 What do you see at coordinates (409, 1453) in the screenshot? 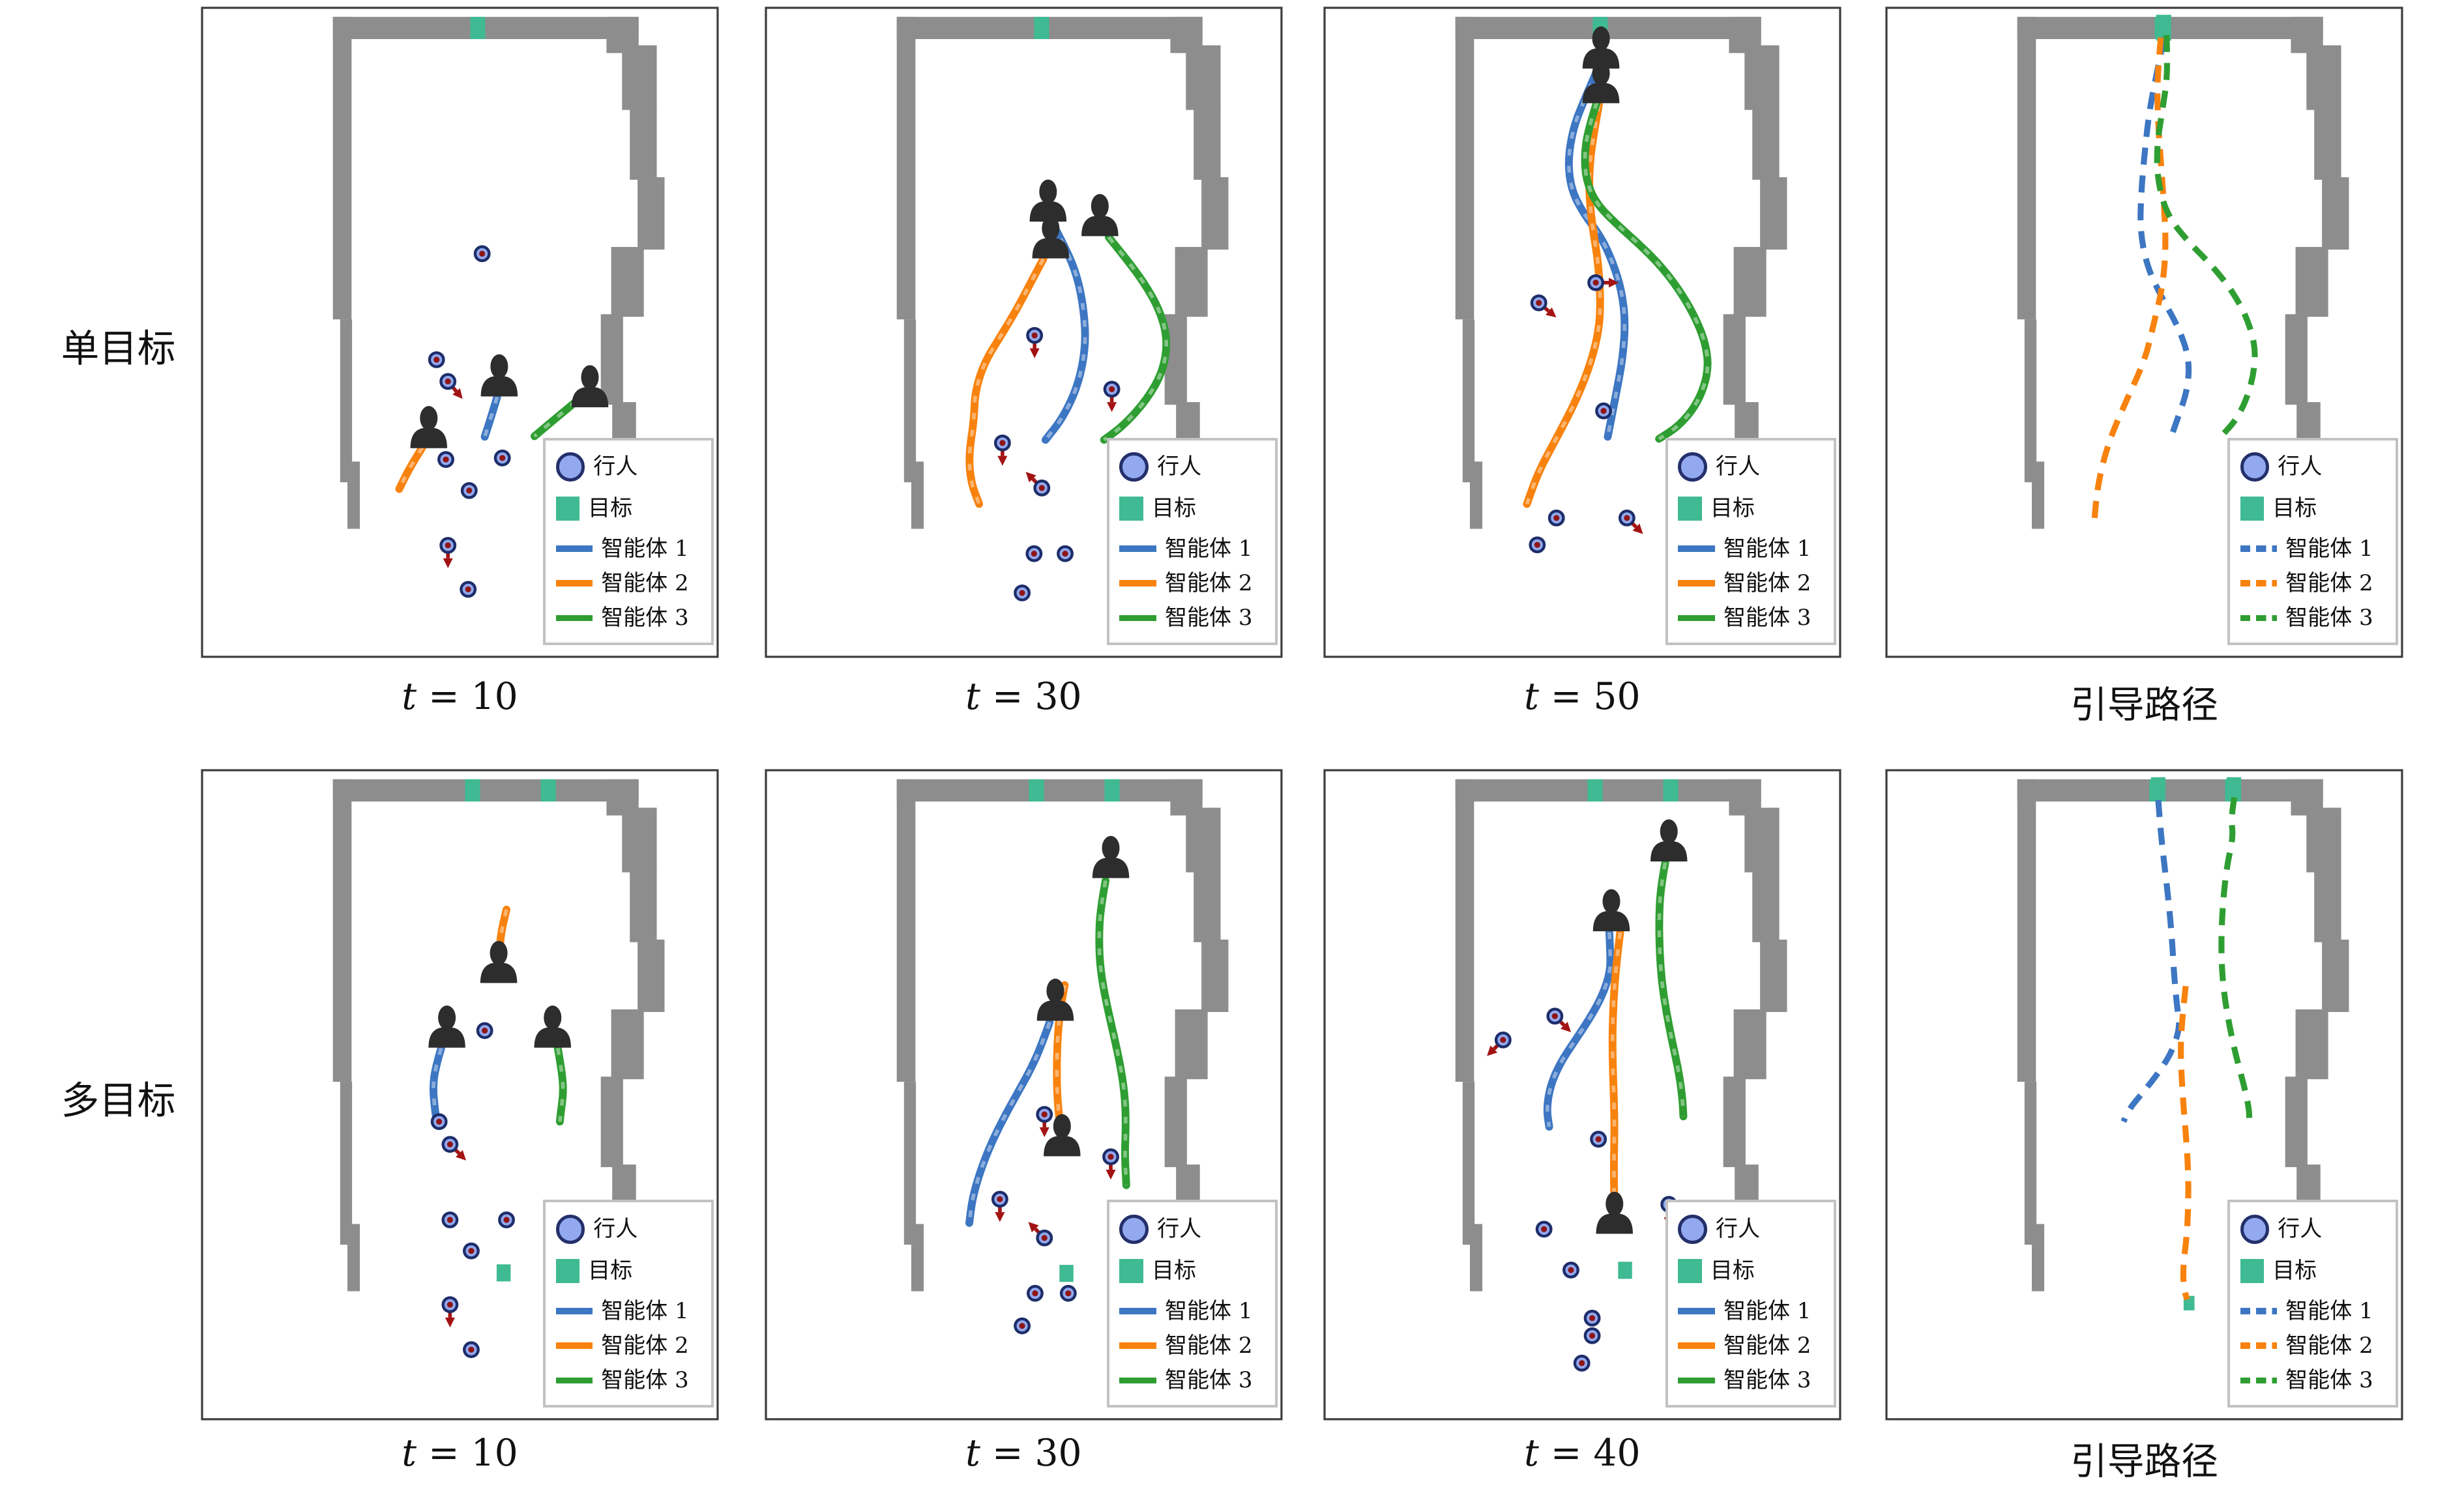
I see `caption-variable: t` at bounding box center [409, 1453].